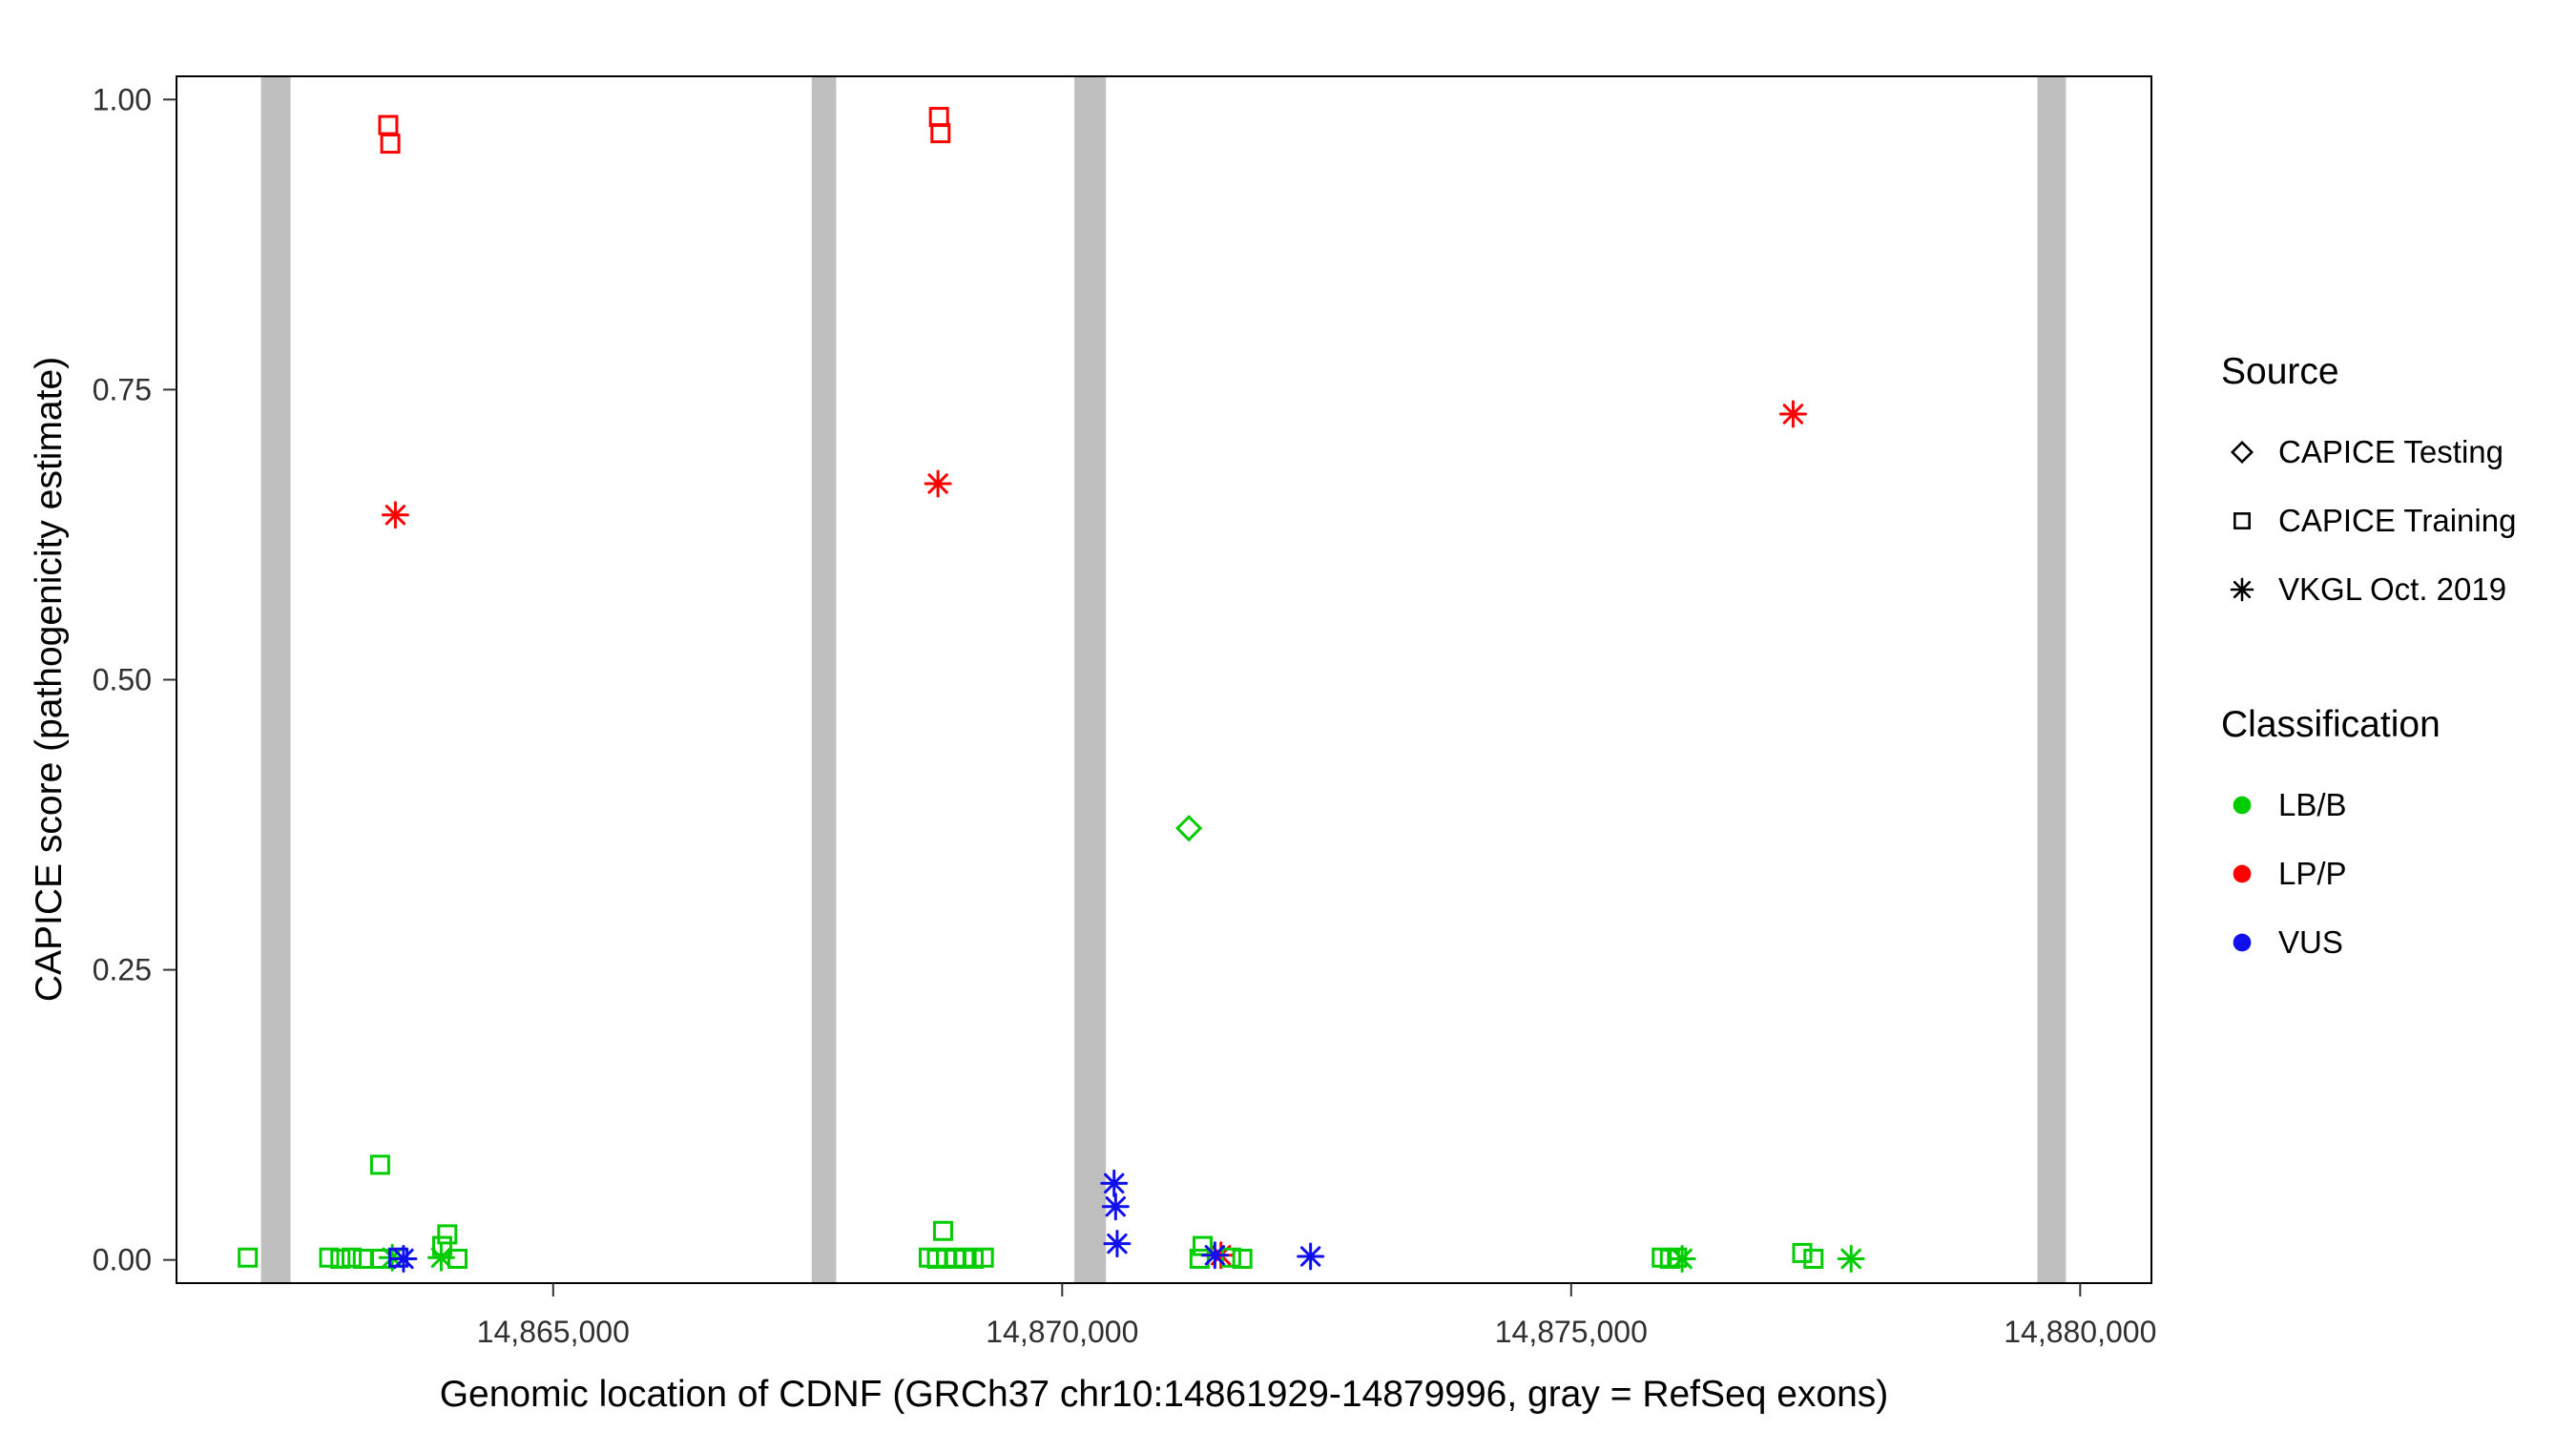 The height and width of the screenshot is (1431, 2576). I want to click on y-tick-label: 1.00, so click(122, 99).